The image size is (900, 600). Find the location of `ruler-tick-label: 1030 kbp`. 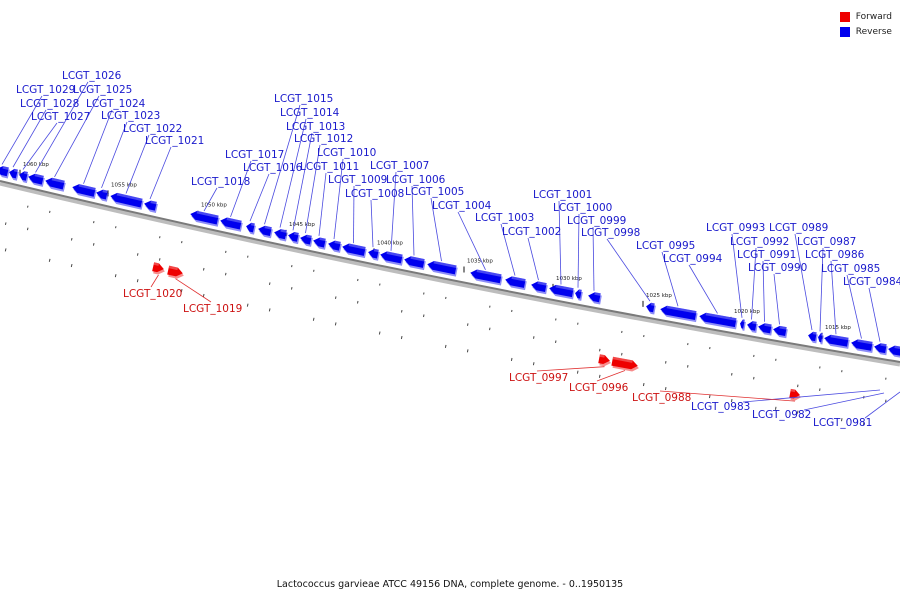

ruler-tick-label: 1030 kbp is located at coordinates (569, 279).